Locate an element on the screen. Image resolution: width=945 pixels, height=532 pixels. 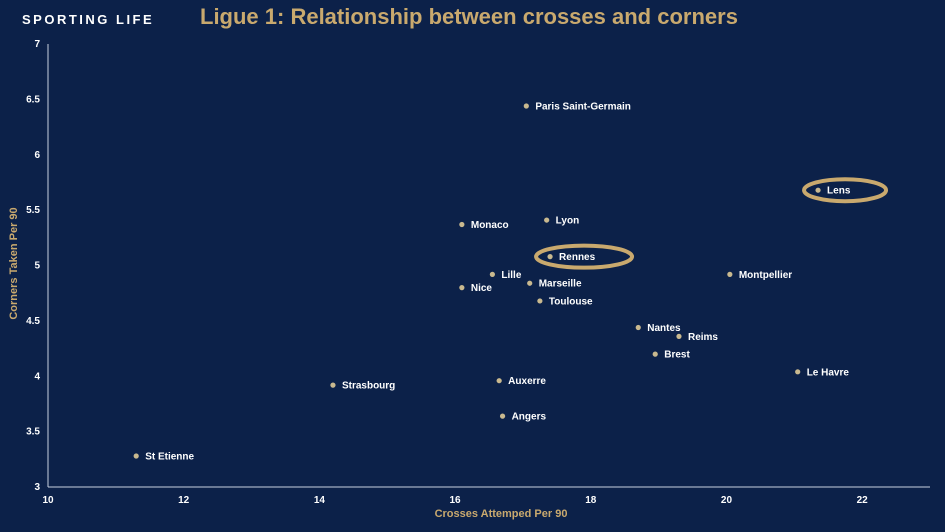
point-label: Strasbourg is located at coordinates (368, 386).